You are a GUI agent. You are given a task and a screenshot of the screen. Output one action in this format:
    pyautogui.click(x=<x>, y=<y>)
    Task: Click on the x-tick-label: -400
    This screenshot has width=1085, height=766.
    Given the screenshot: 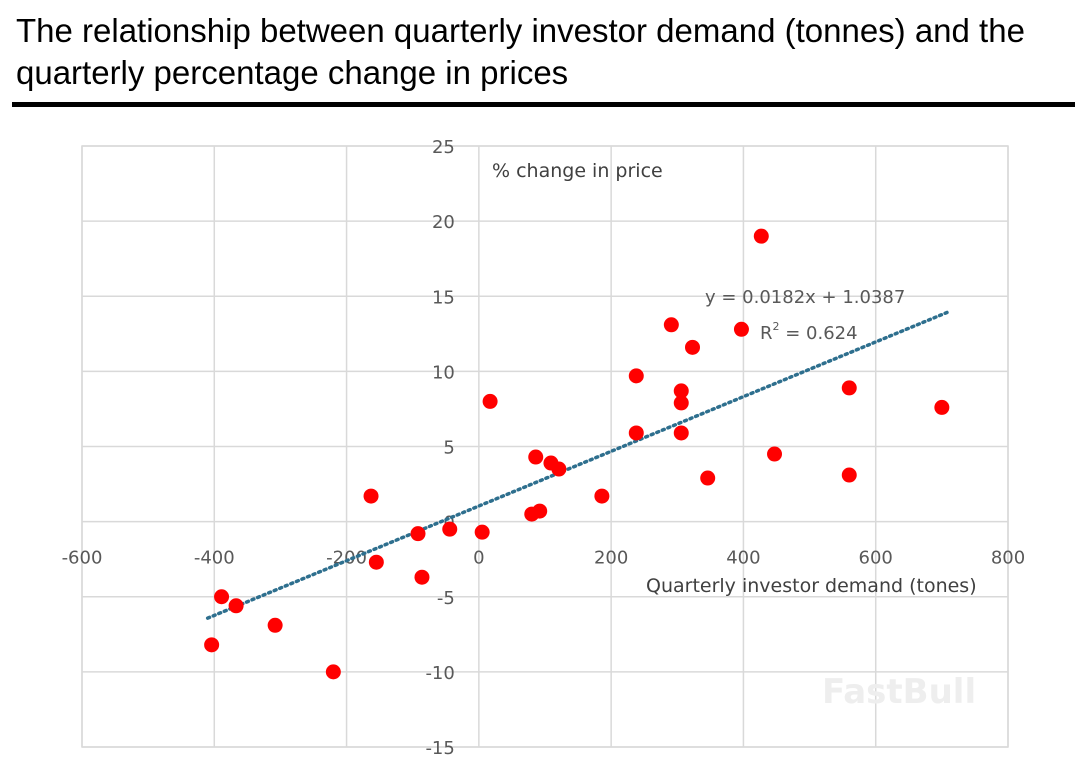 What is the action you would take?
    pyautogui.click(x=214, y=558)
    